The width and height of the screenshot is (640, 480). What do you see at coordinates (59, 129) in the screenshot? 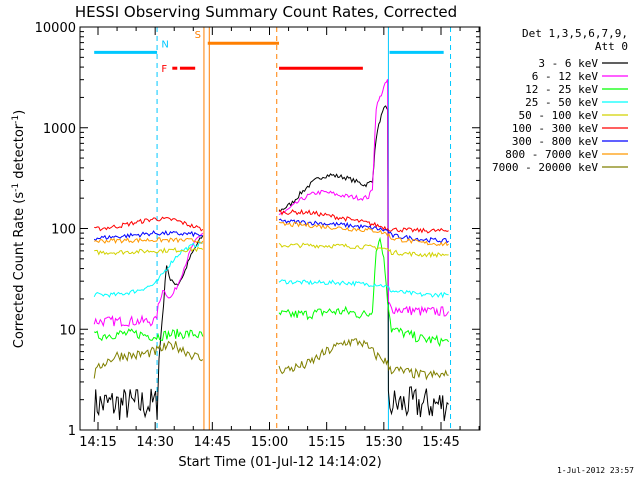
I see `y-tick-label-1000: 1000` at bounding box center [59, 129].